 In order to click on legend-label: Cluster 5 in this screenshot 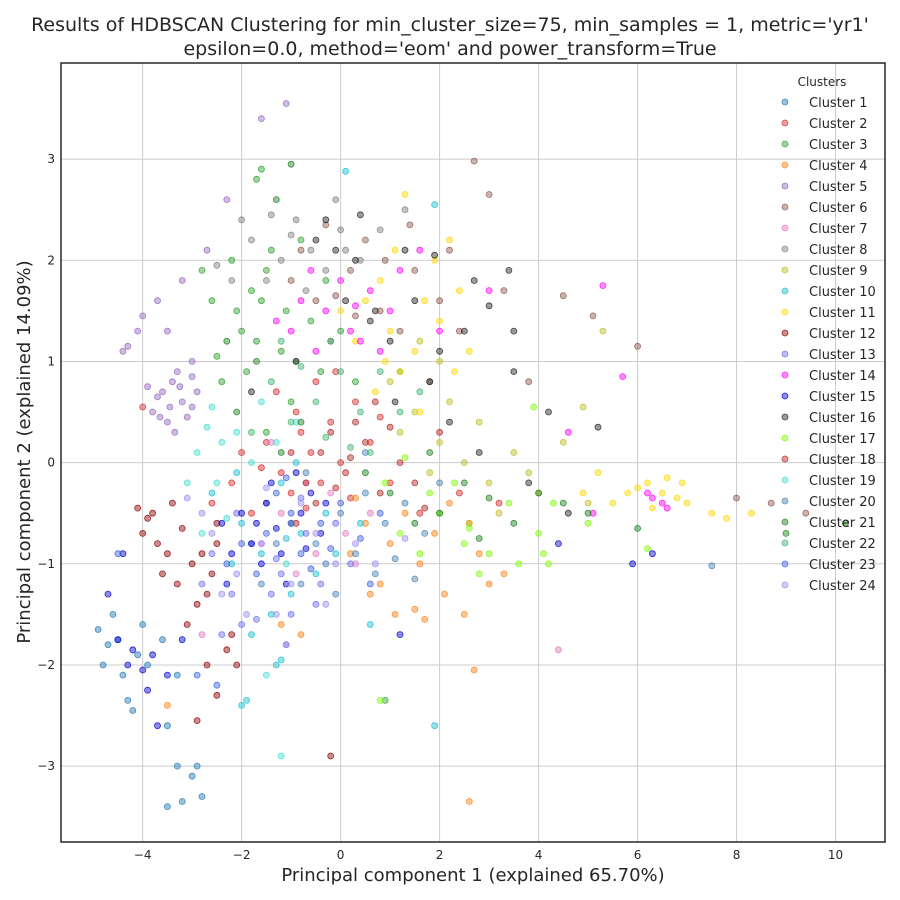, I will do `click(838, 187)`.